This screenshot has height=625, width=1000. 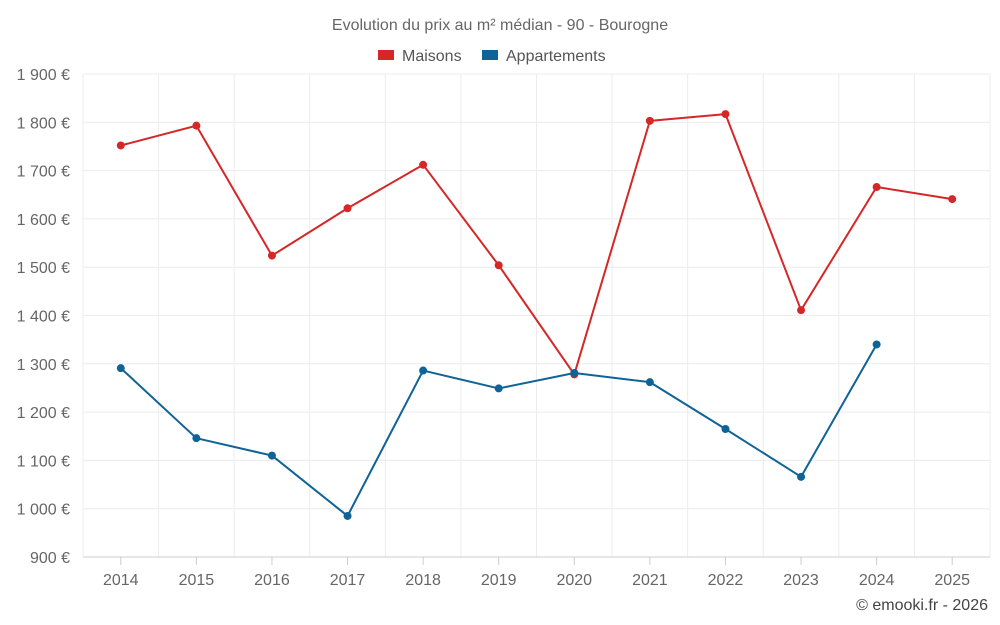 I want to click on legend-item-appartements: Appartements, so click(x=544, y=56).